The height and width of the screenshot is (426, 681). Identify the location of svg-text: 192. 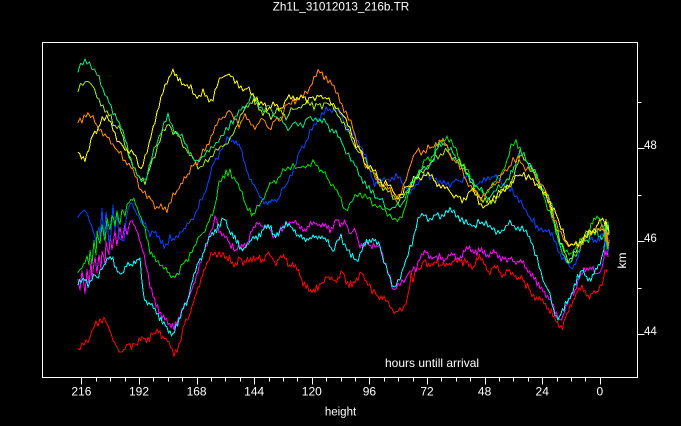
(139, 392).